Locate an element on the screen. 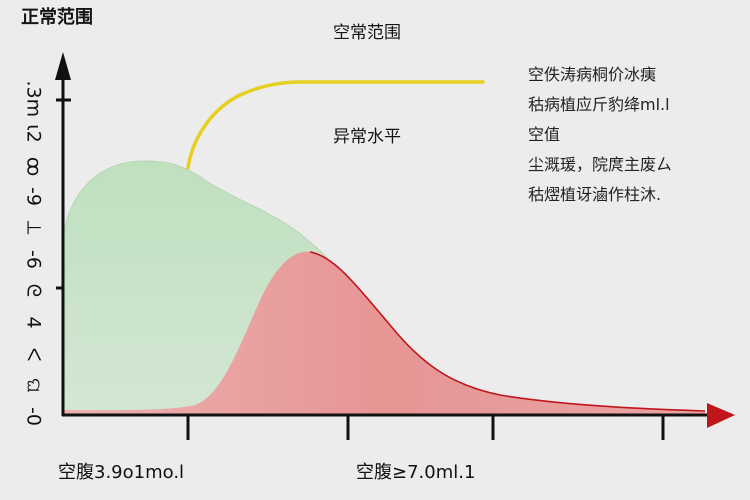 The image size is (750, 500). y-tick-label: .3m is located at coordinates (33, 99).